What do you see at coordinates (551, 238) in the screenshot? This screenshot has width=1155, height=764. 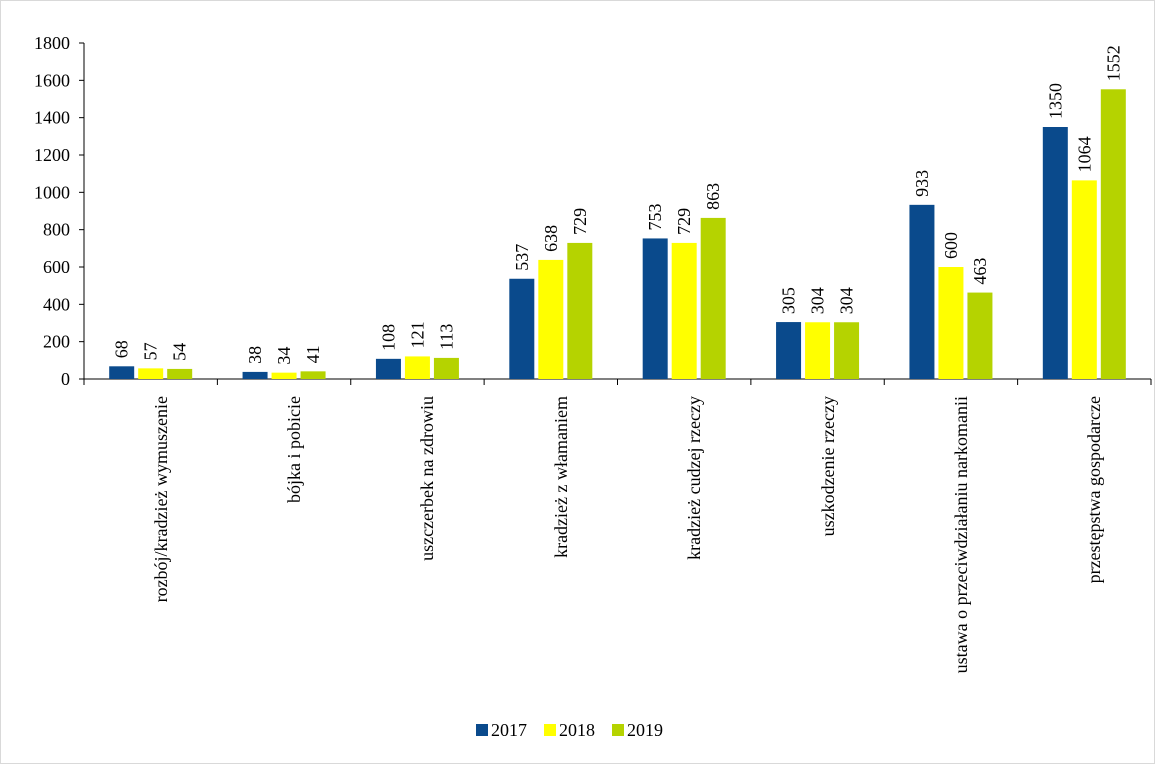 I see `data-label: 638` at bounding box center [551, 238].